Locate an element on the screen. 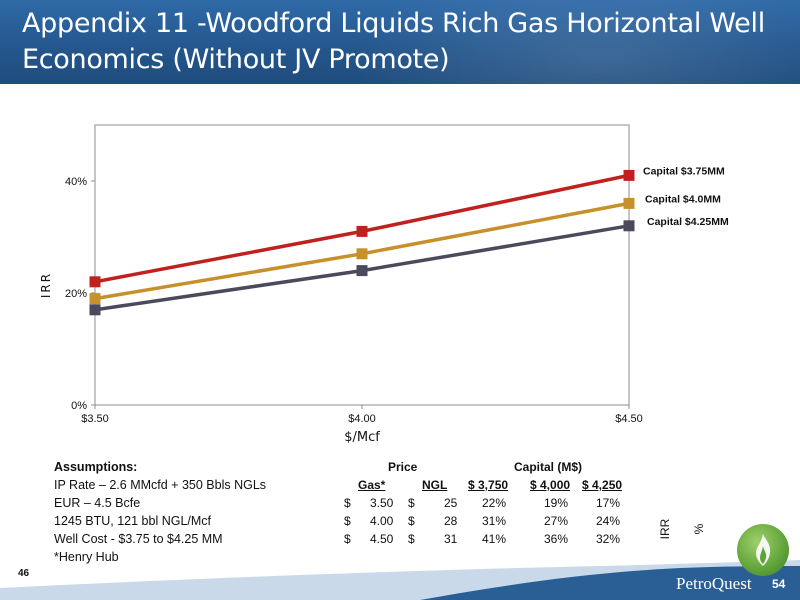 This screenshot has width=800, height=600. x-tick-label: $4.50 is located at coordinates (629, 419).